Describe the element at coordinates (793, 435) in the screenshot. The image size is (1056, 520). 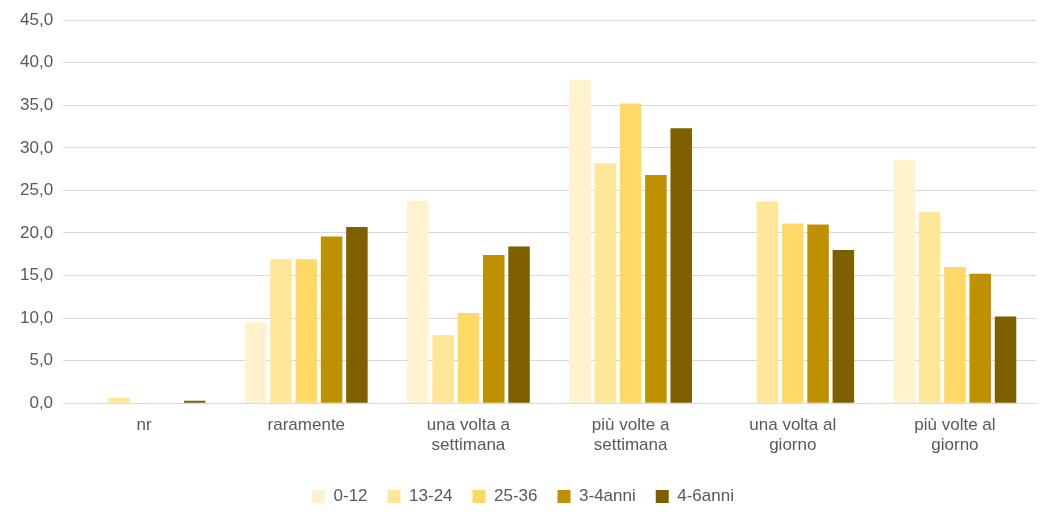
I see `x-tick-label: una volta al giorno` at that location.